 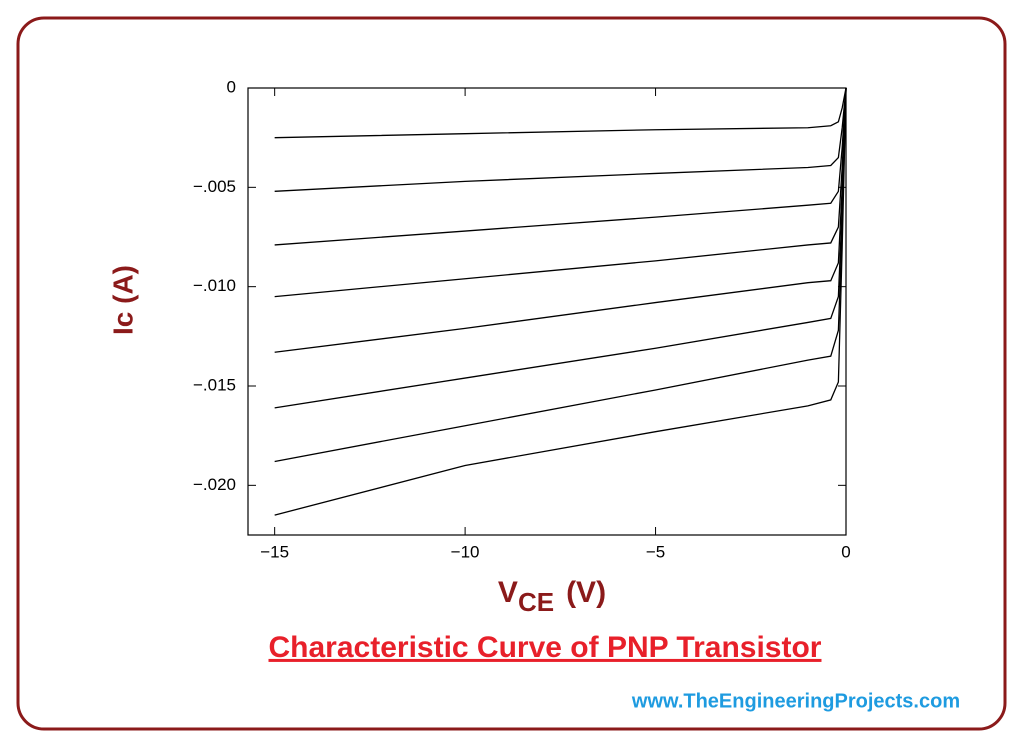 What do you see at coordinates (536, 602) in the screenshot?
I see `x-label-sub: CE` at bounding box center [536, 602].